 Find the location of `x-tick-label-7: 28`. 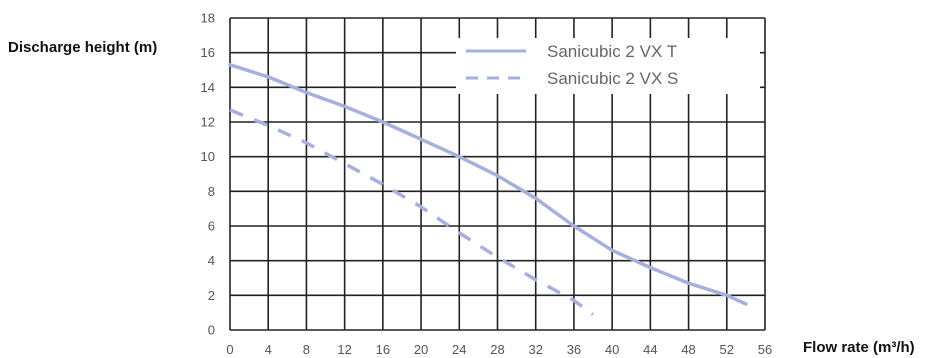

x-tick-label-7: 28 is located at coordinates (497, 349).